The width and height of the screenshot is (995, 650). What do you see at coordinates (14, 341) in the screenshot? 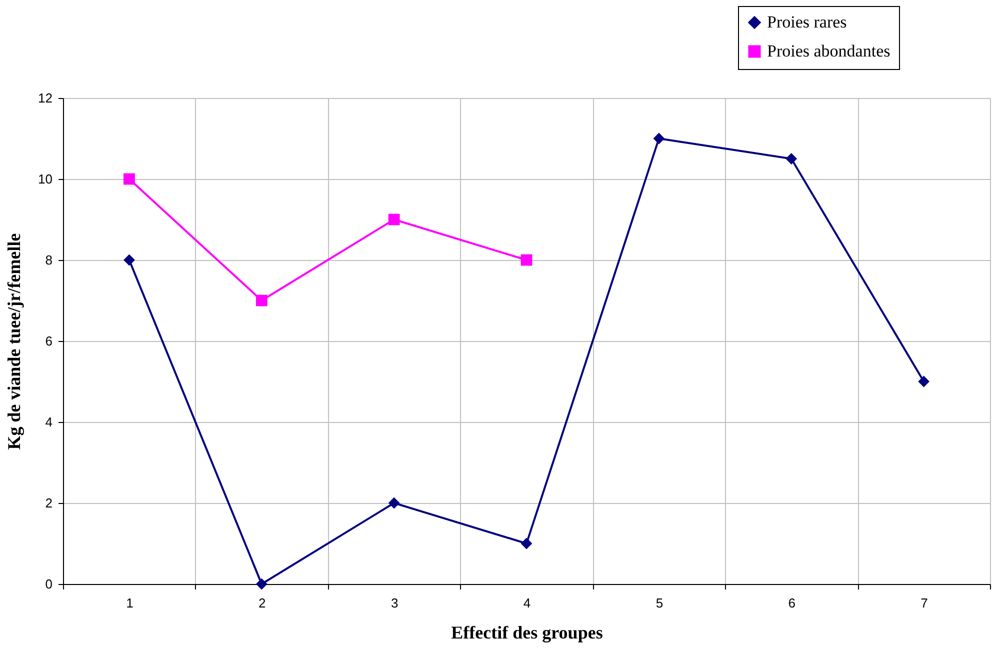
I see `y-axis-title: Kg de viande tuee/jr/femelle` at bounding box center [14, 341].